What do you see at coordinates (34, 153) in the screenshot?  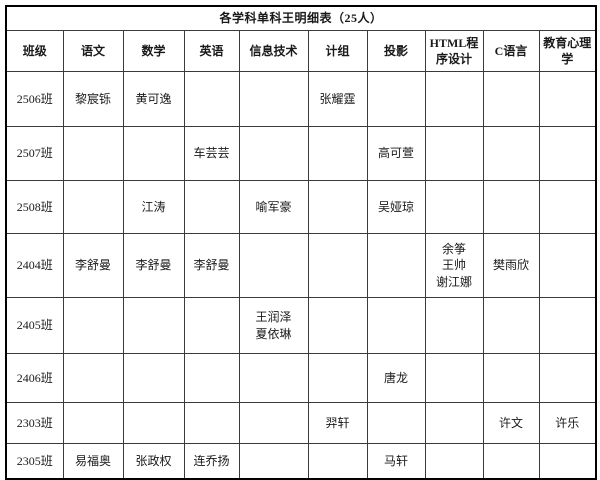 I see `class-cell: 2507班` at bounding box center [34, 153].